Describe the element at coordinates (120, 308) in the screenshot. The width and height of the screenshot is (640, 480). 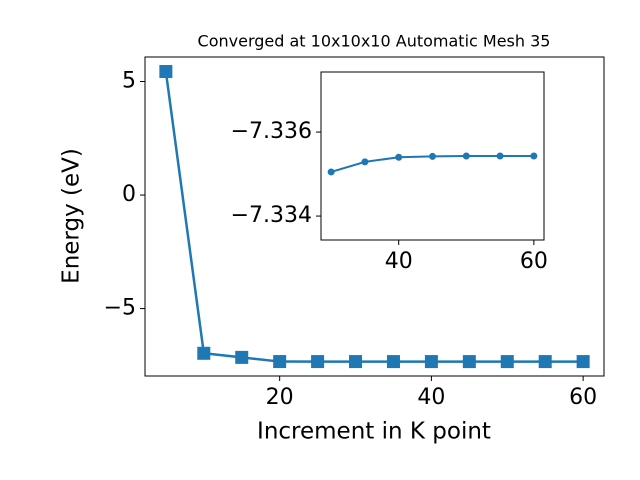
I see `y-tick-label: −5` at that location.